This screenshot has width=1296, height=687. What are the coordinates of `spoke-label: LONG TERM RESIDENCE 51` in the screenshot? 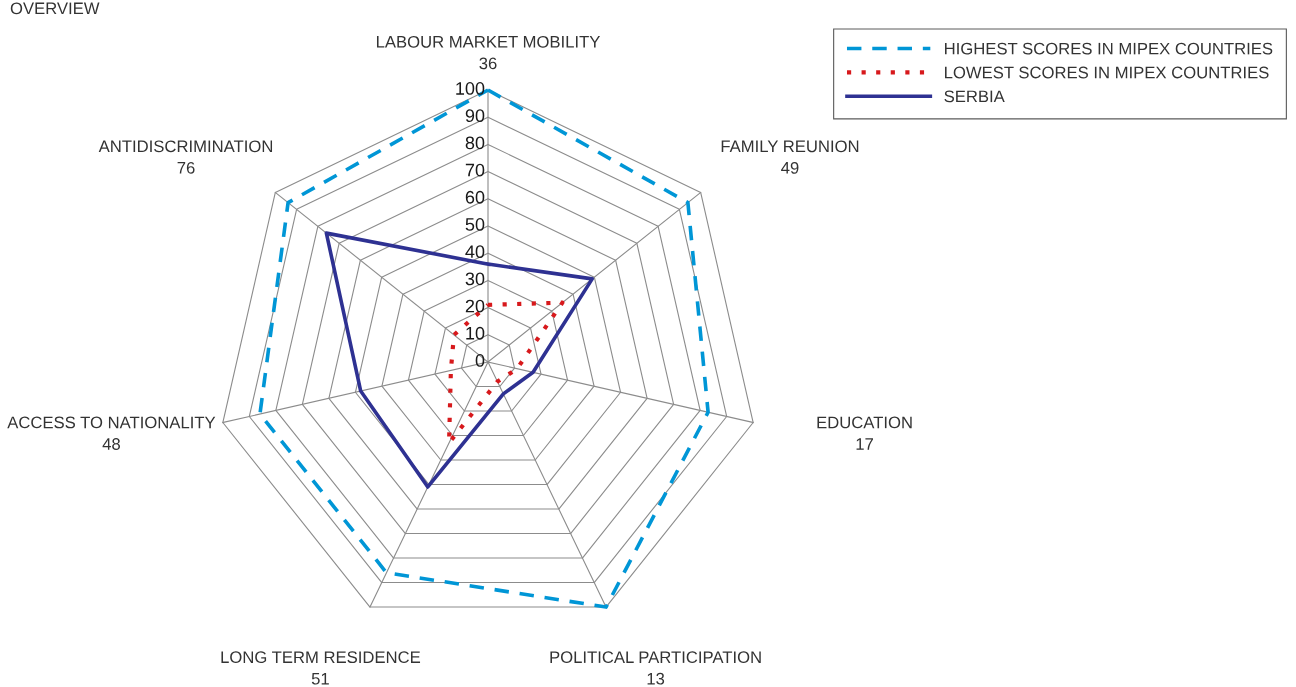 It's located at (321, 668).